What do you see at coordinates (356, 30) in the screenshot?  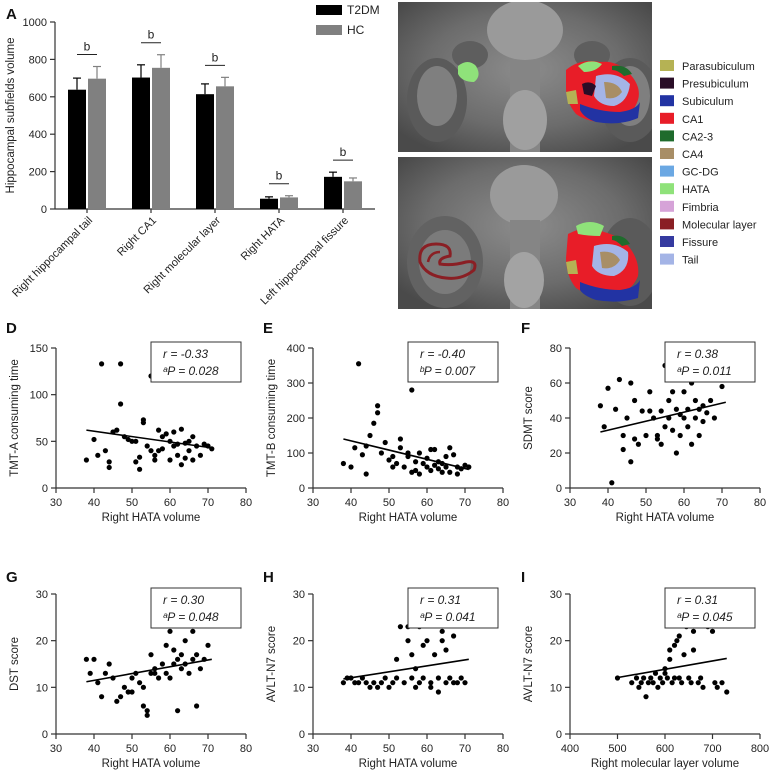 I see `legend-label-hc: HC` at bounding box center [356, 30].